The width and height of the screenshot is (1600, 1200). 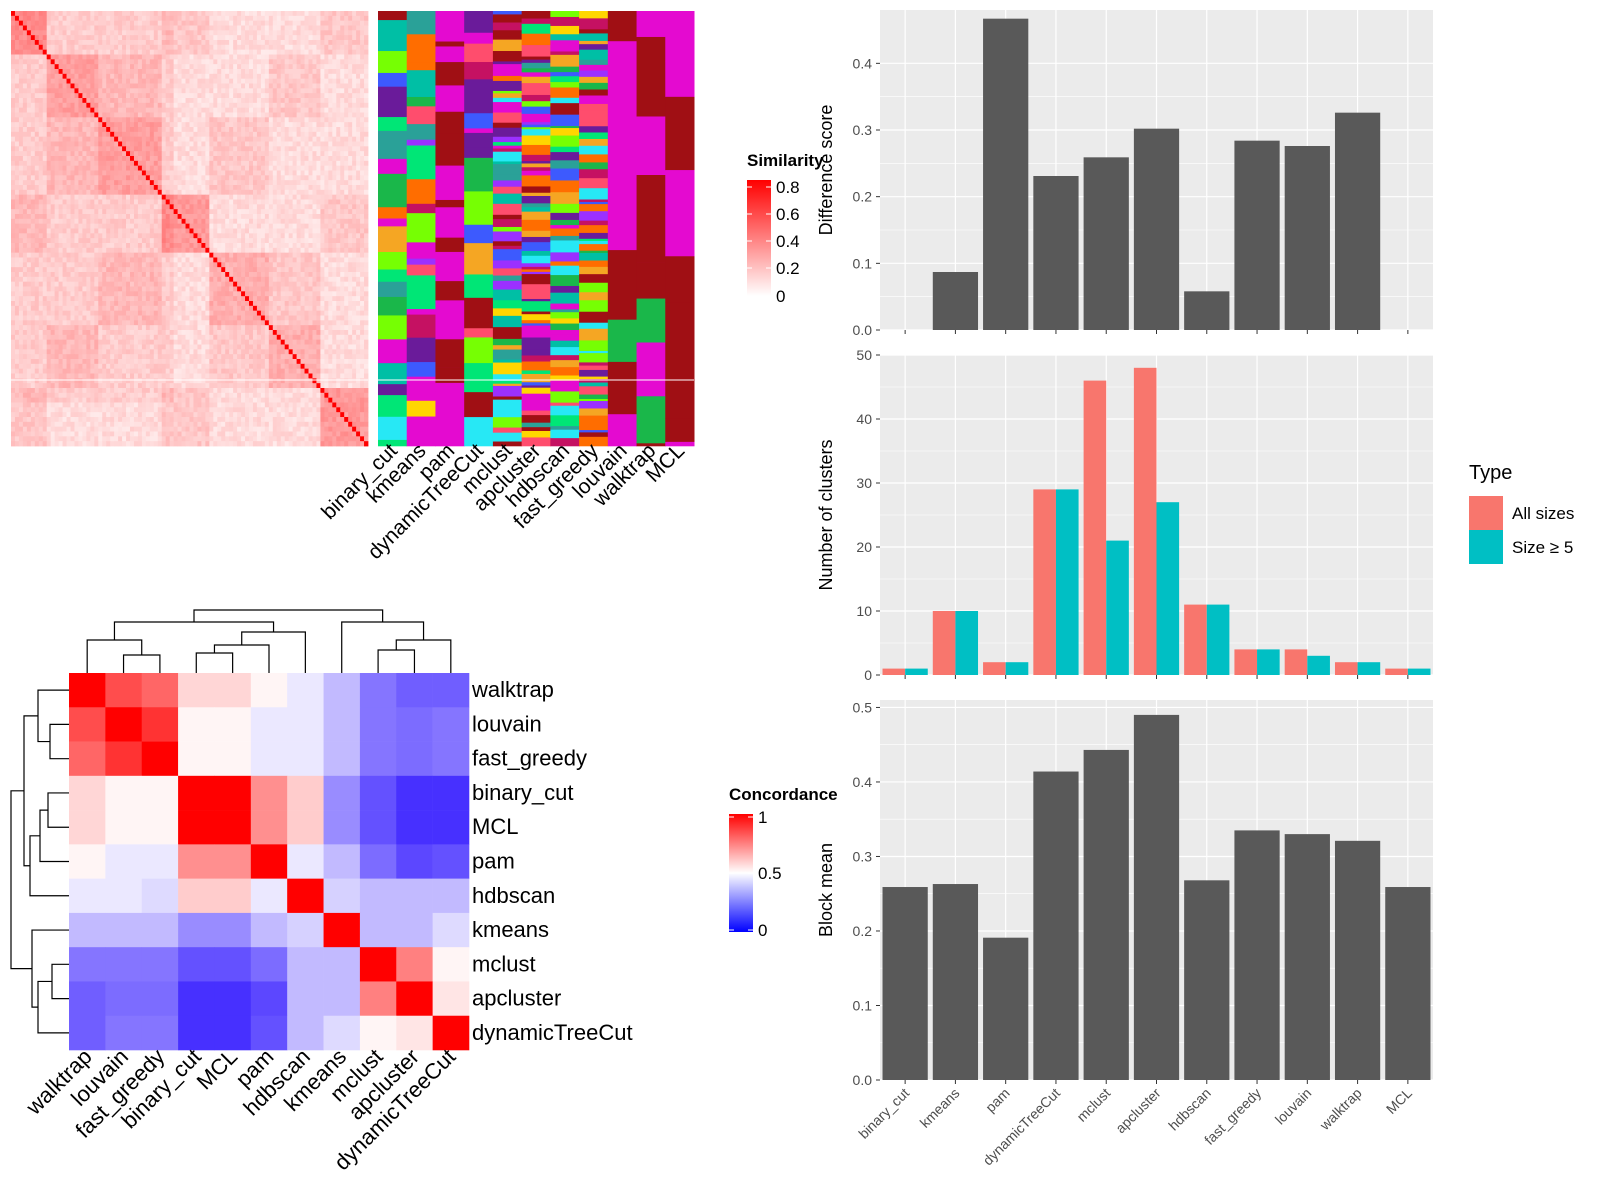 What do you see at coordinates (826, 890) in the screenshot?
I see `y-axis-title: Block mean` at bounding box center [826, 890].